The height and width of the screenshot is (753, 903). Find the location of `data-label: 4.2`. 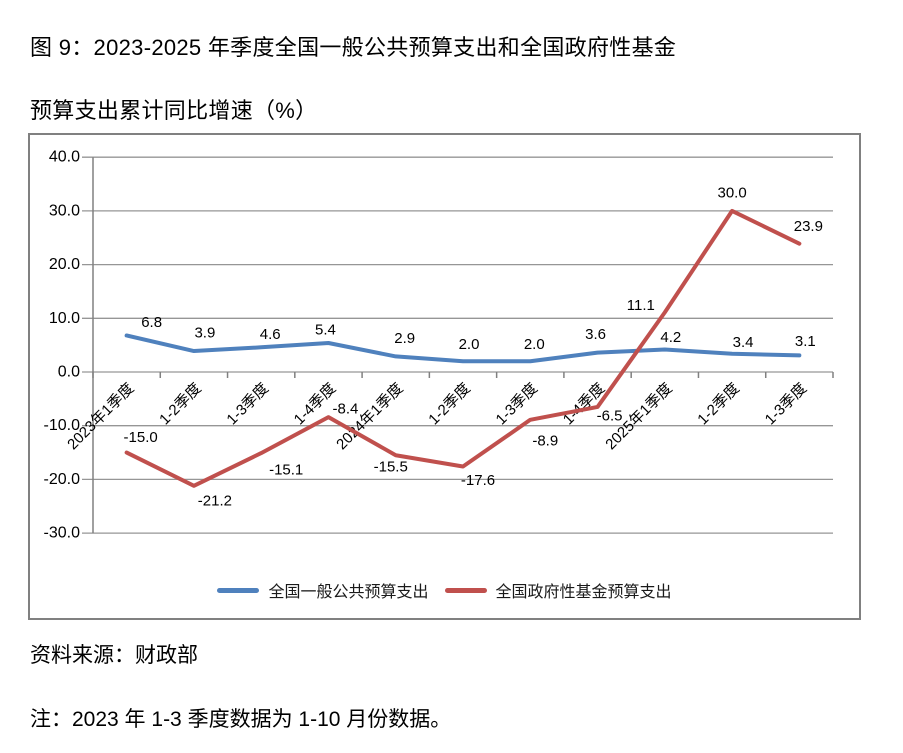

data-label: 4.2 is located at coordinates (670, 337).